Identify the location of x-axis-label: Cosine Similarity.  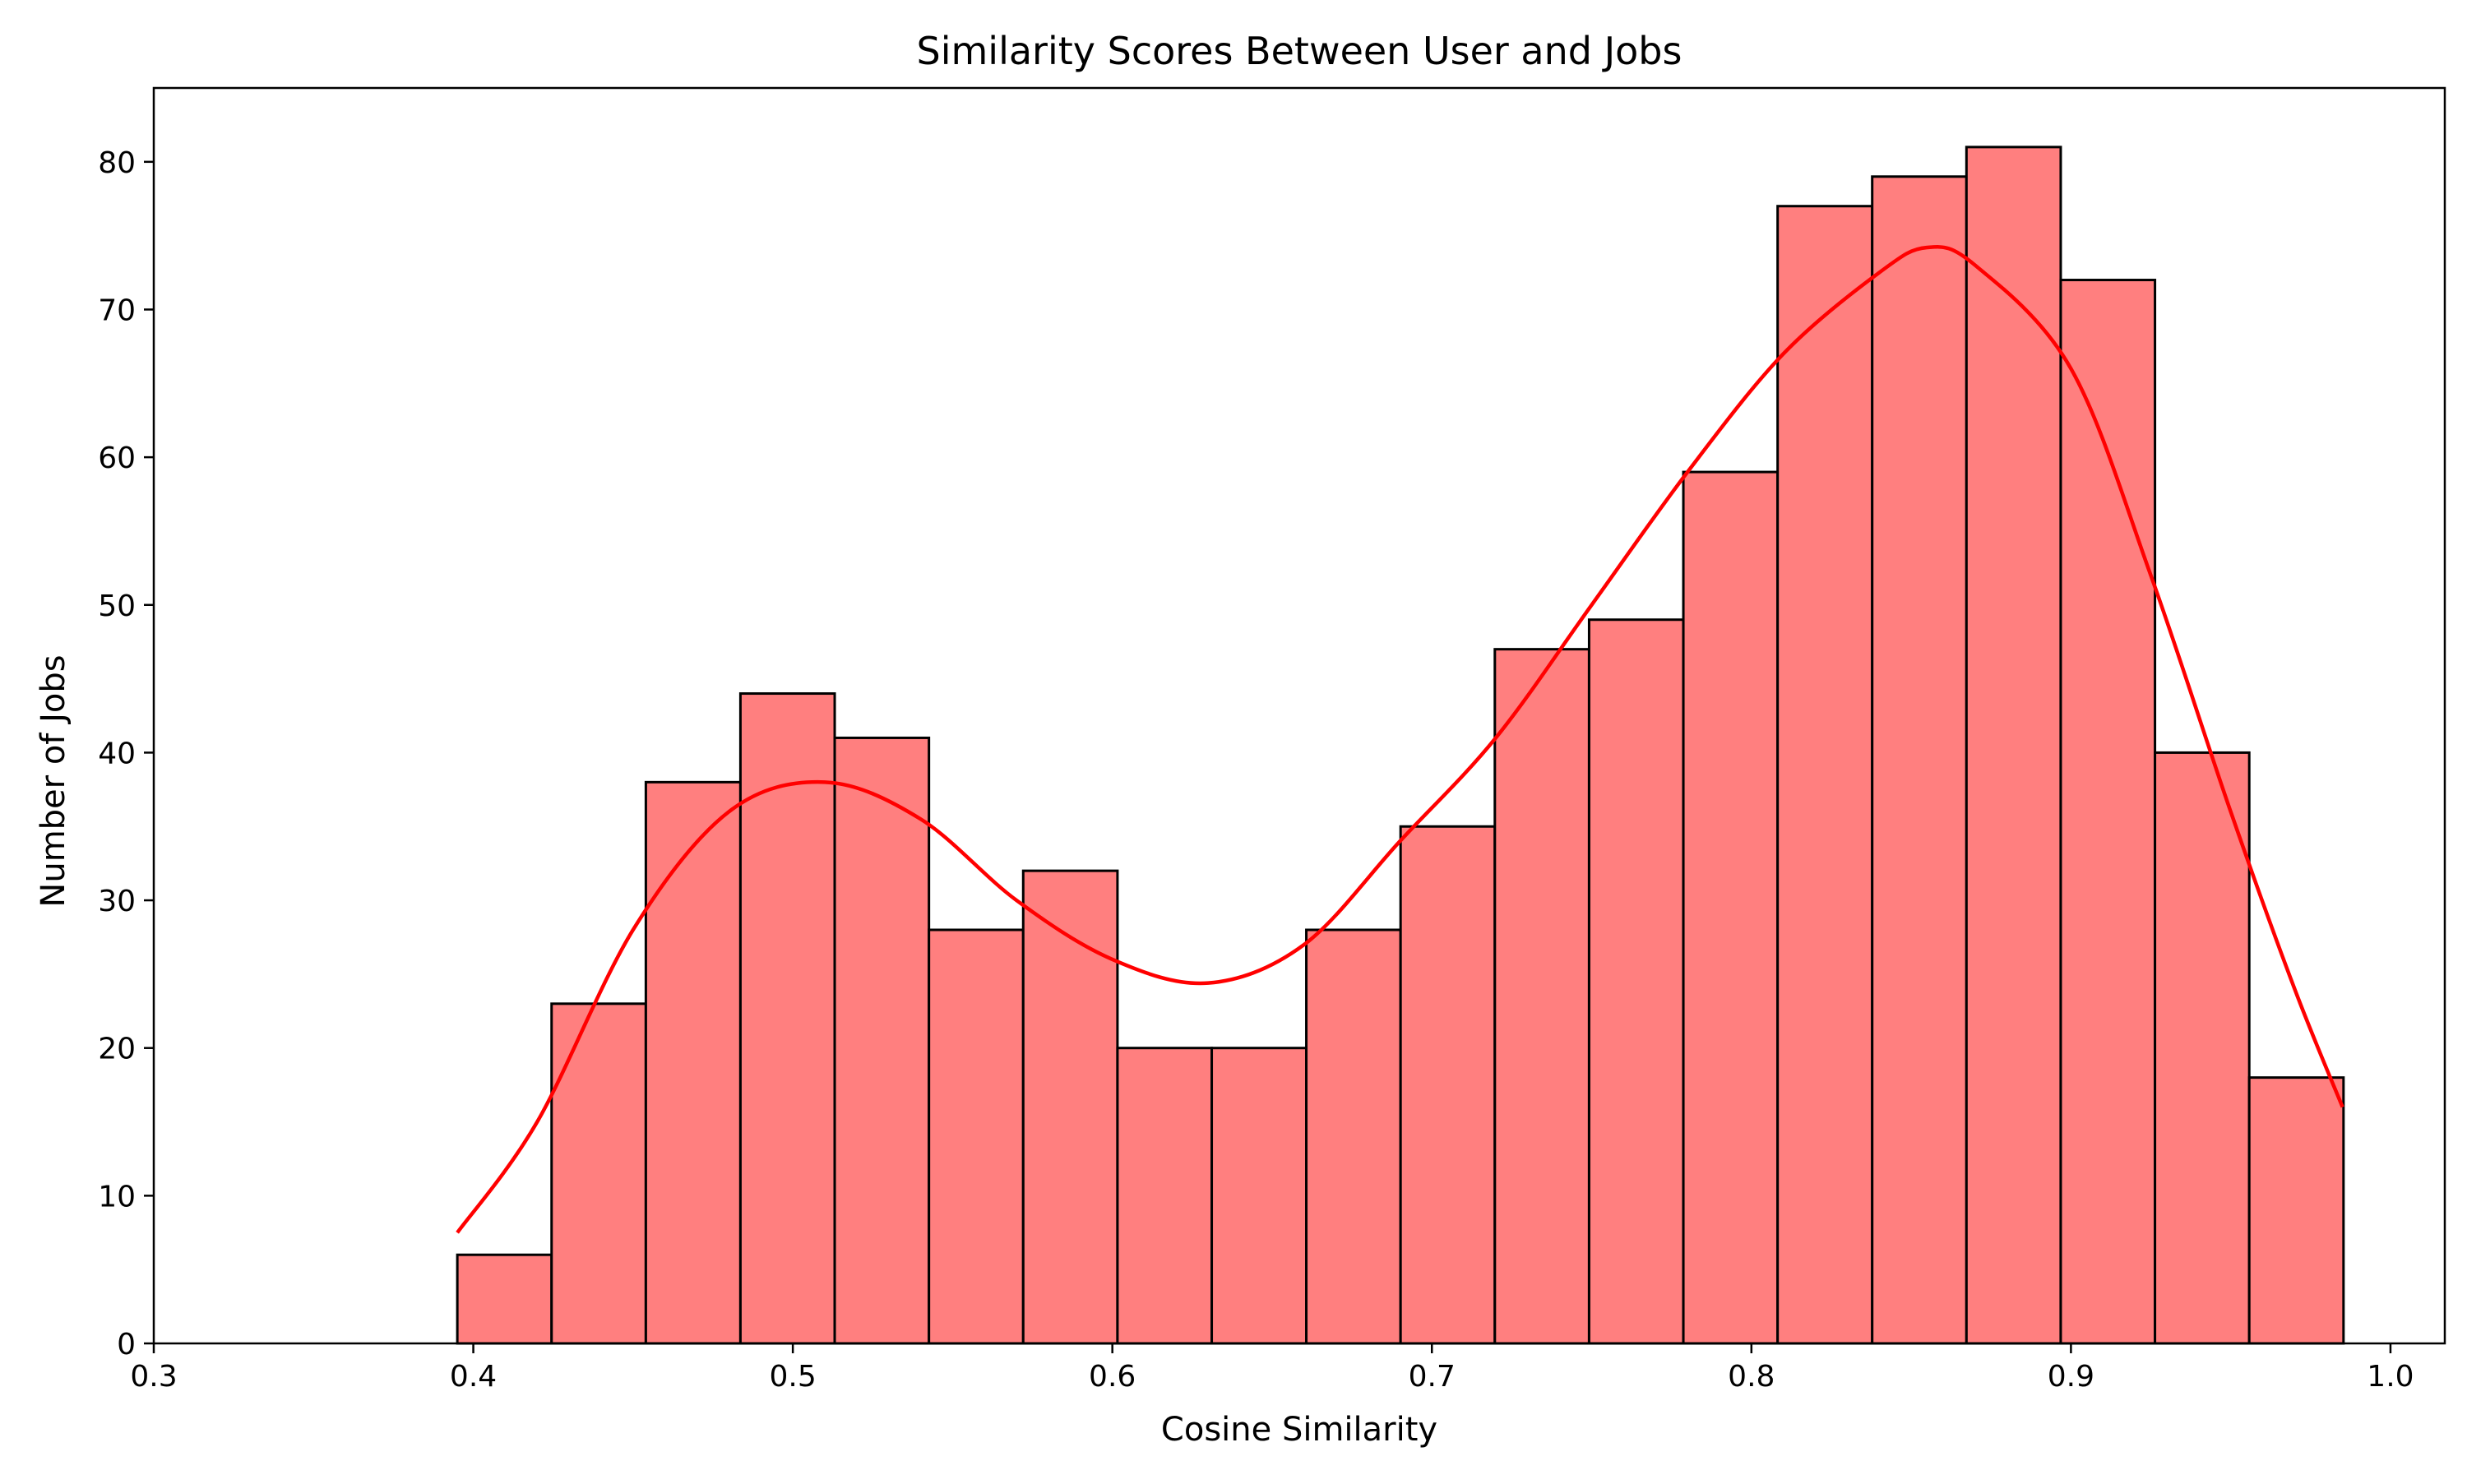
(1299, 1430).